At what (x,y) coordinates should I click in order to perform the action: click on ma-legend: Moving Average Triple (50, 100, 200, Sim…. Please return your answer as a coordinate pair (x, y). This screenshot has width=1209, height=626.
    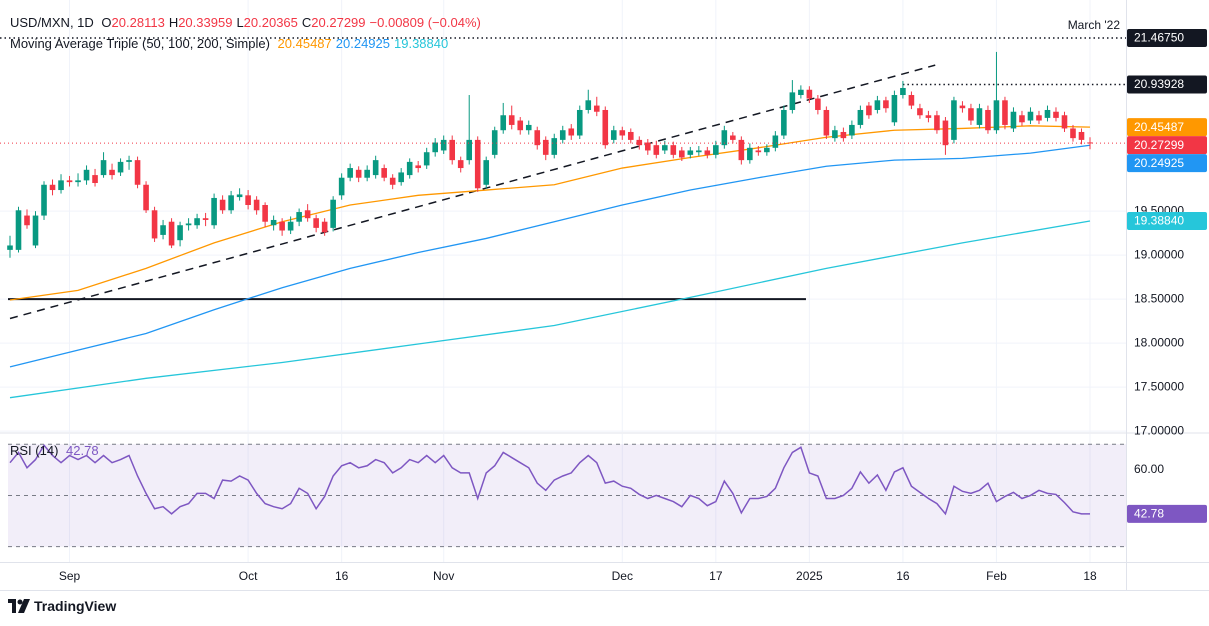
    Looking at the image, I should click on (231, 43).